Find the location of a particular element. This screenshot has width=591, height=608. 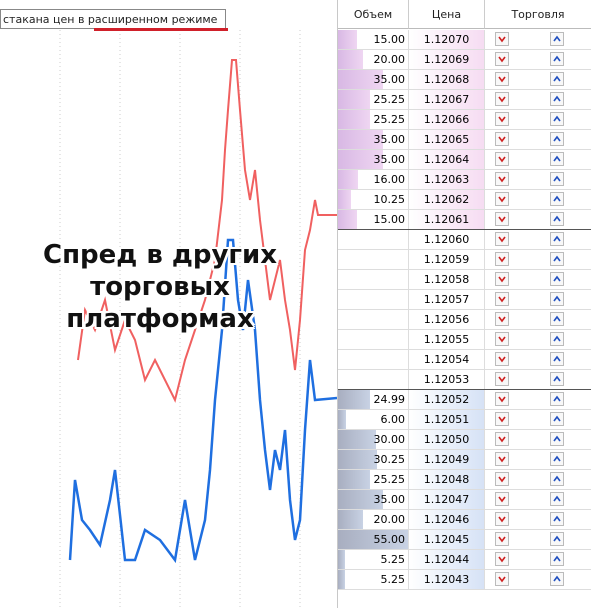

volume-cell: 10.25 is located at coordinates (373, 199).